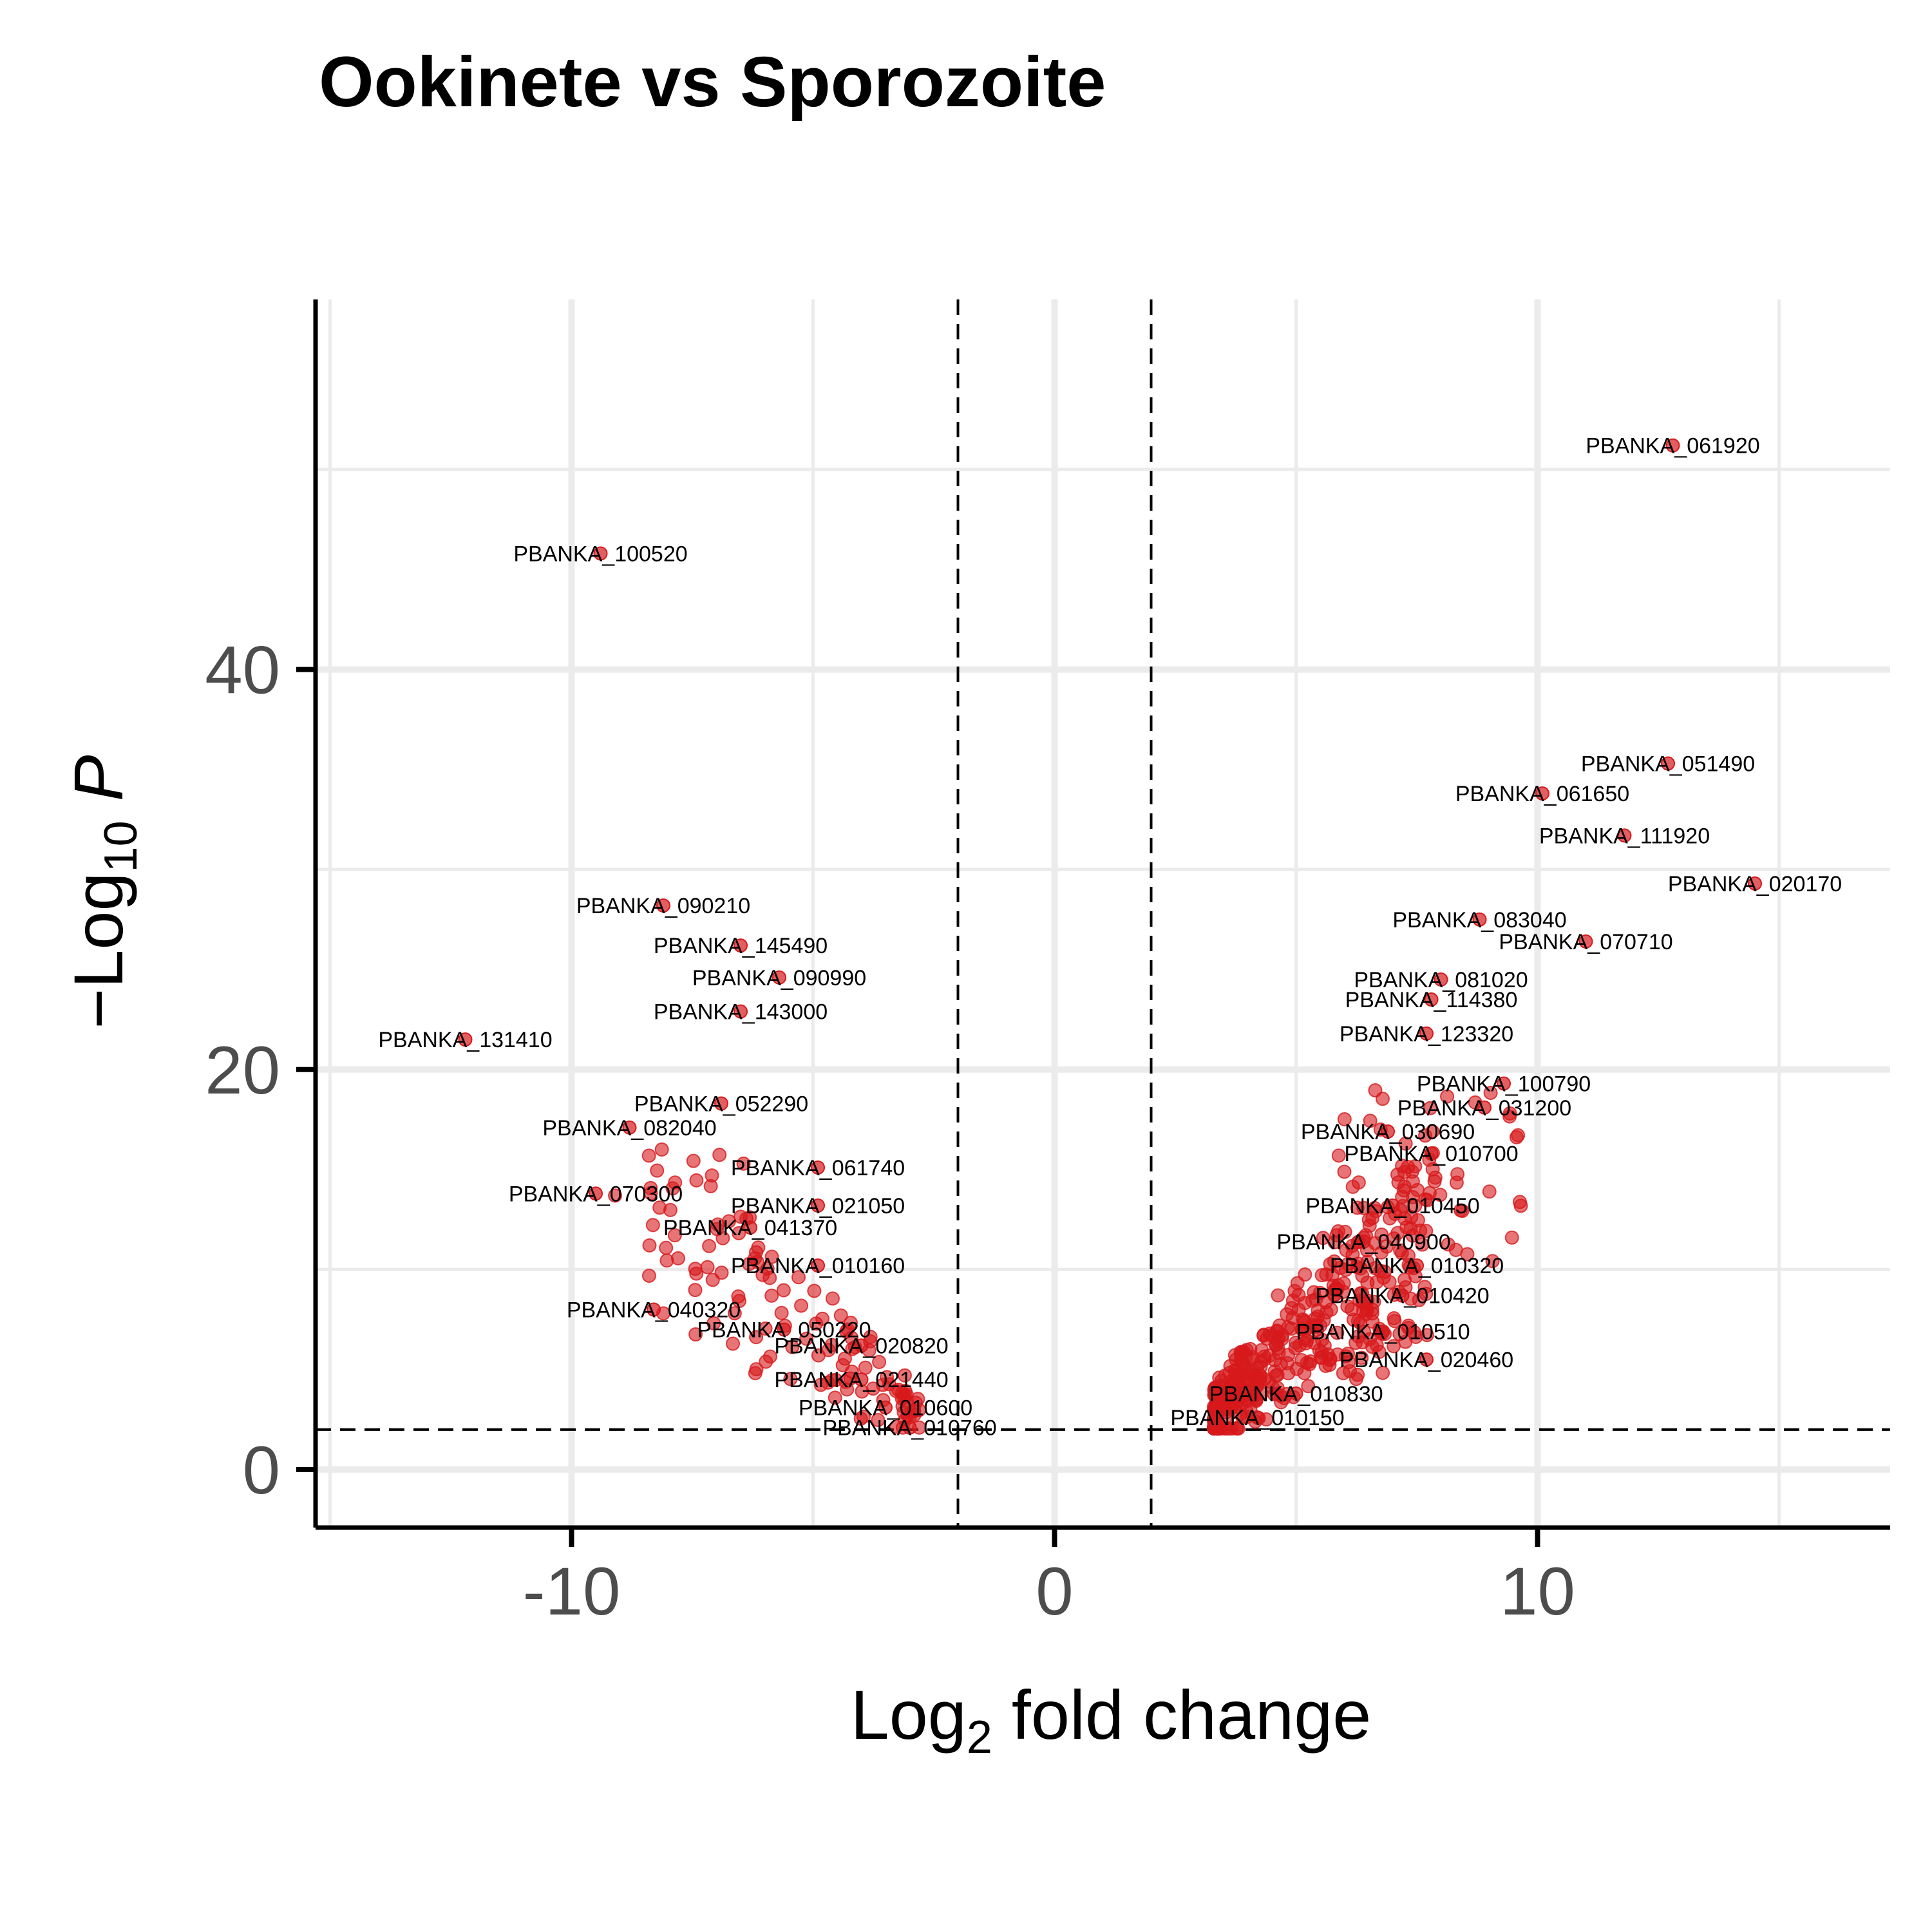  I want to click on y-axis-label-main: −Log, so click(98, 950).